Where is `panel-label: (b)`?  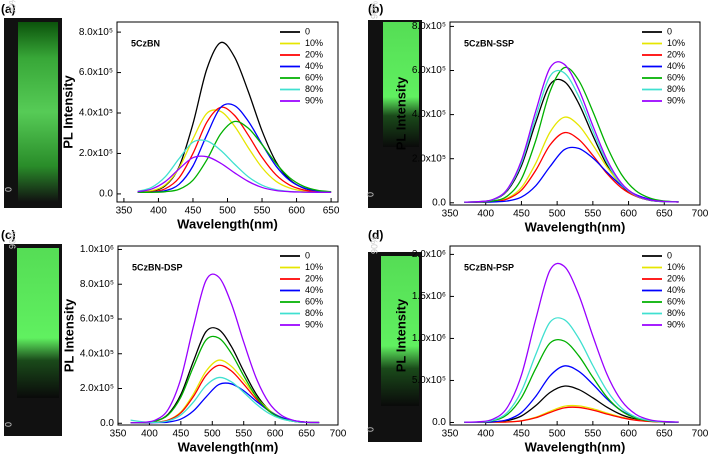
panel-label: (b) is located at coordinates (375, 9).